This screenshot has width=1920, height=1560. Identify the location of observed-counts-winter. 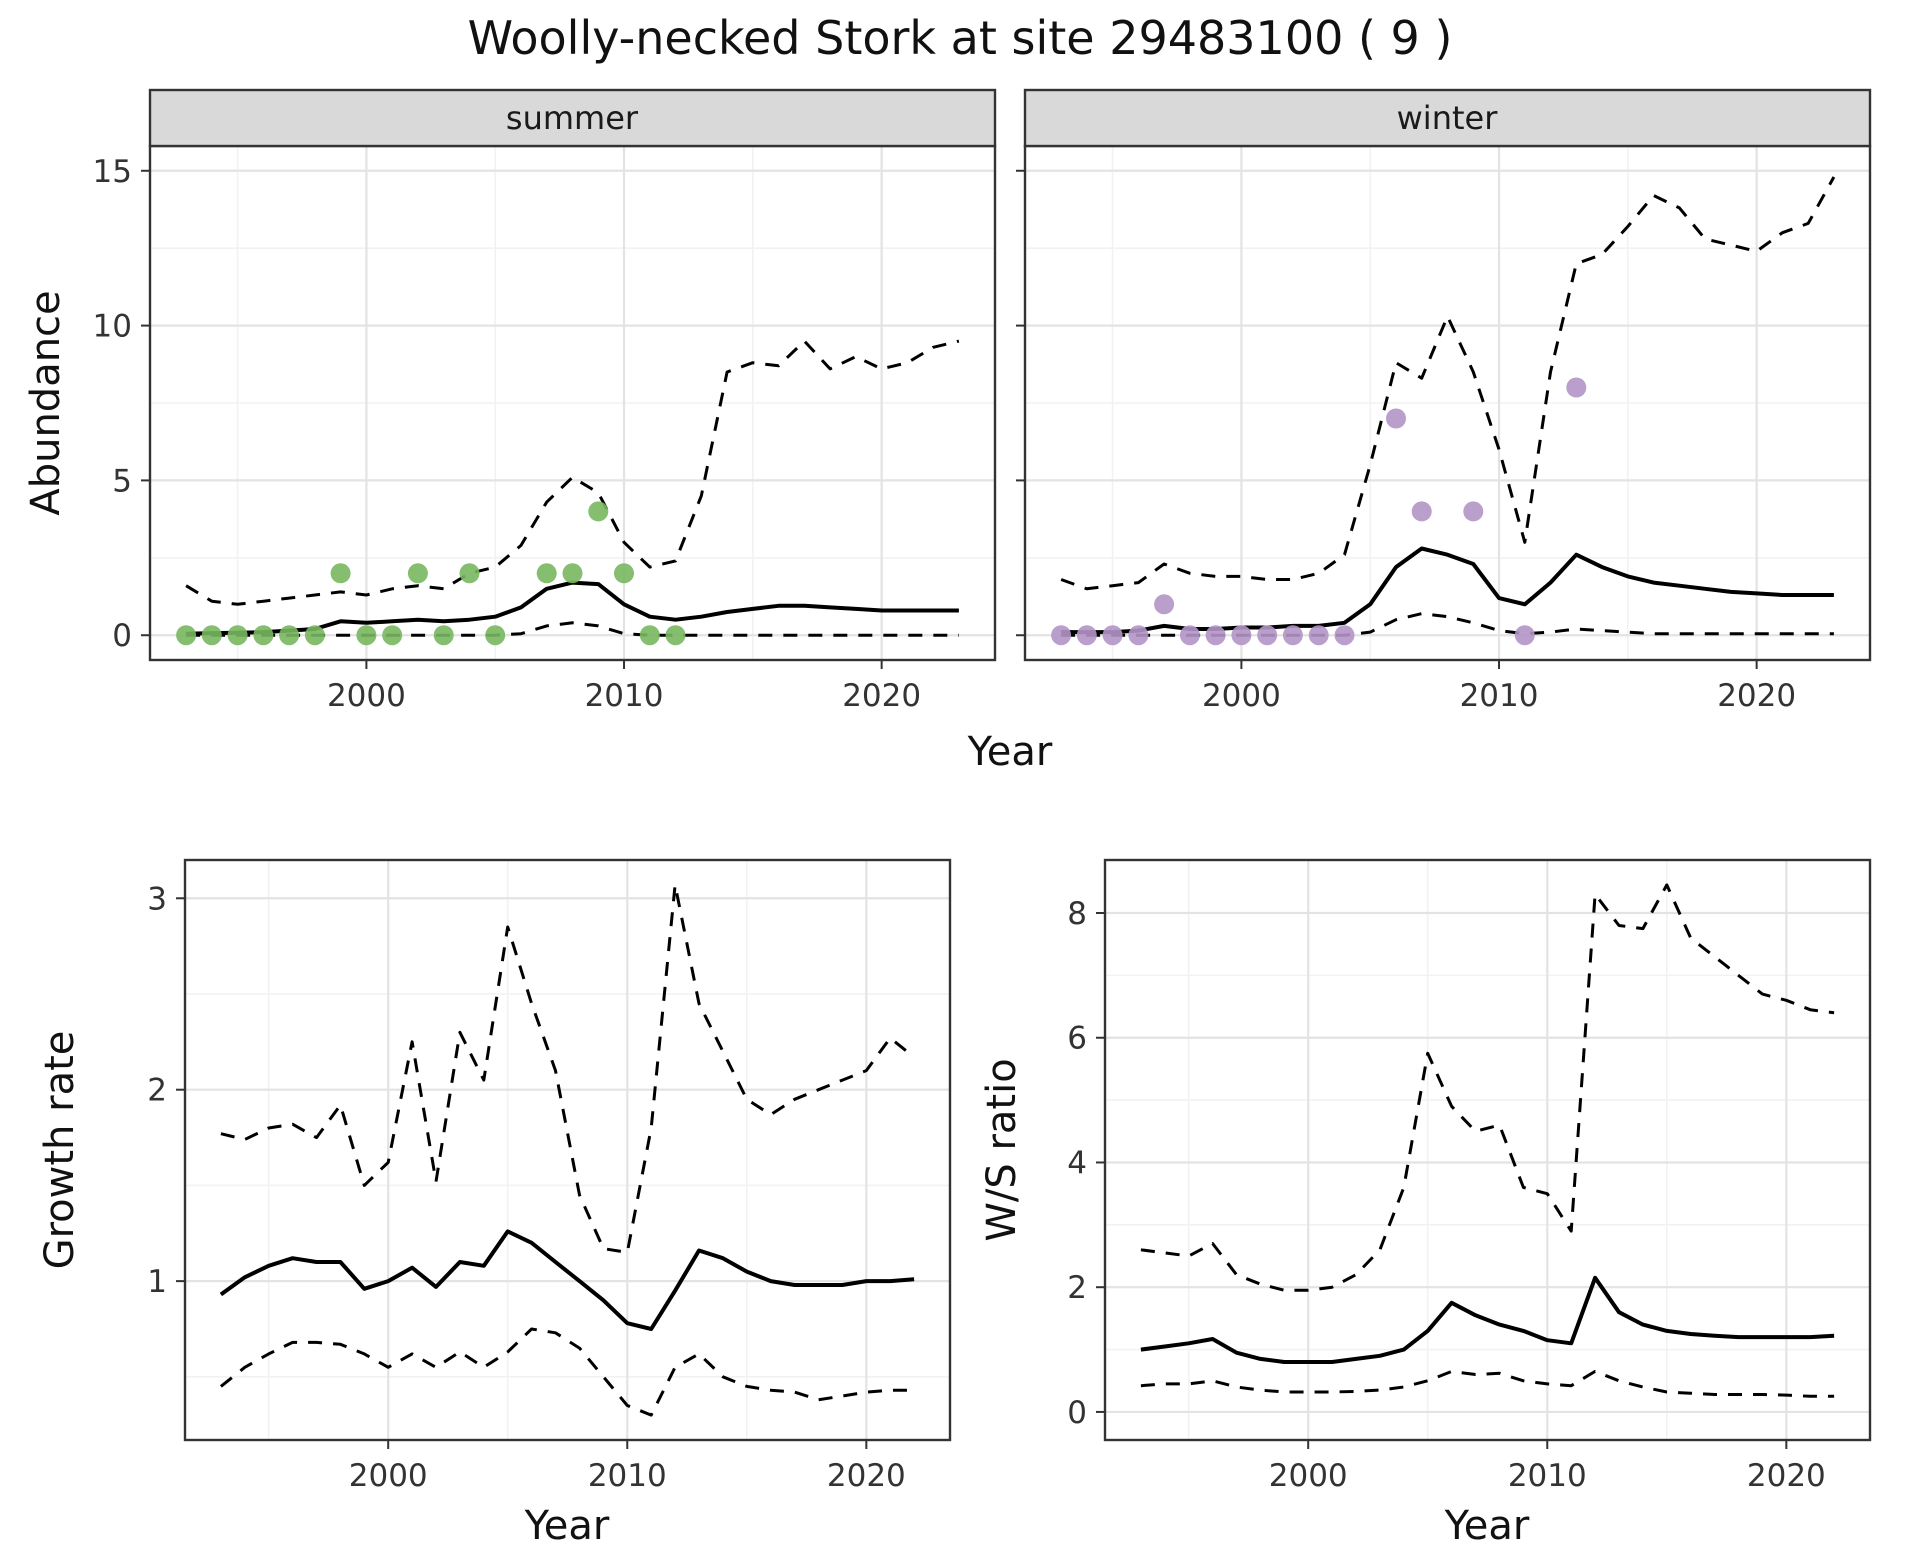
(1319, 511).